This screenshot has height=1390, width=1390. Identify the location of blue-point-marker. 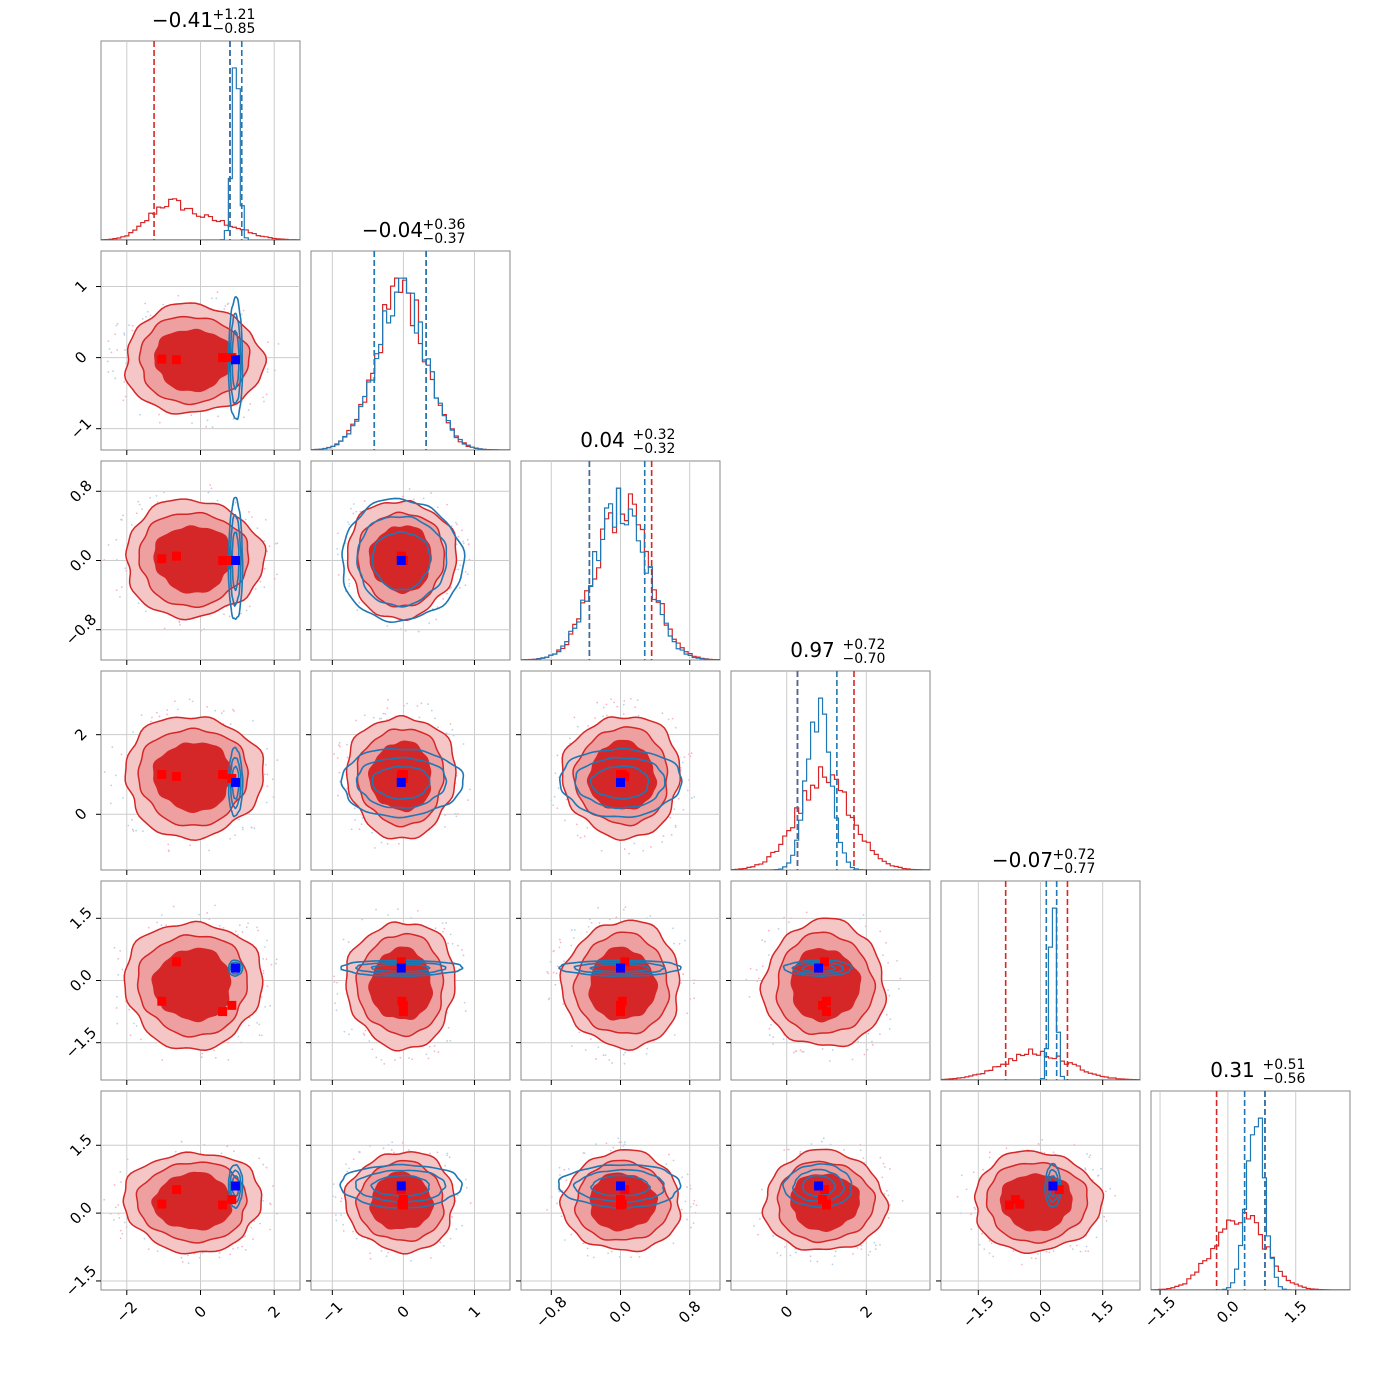
(401, 968).